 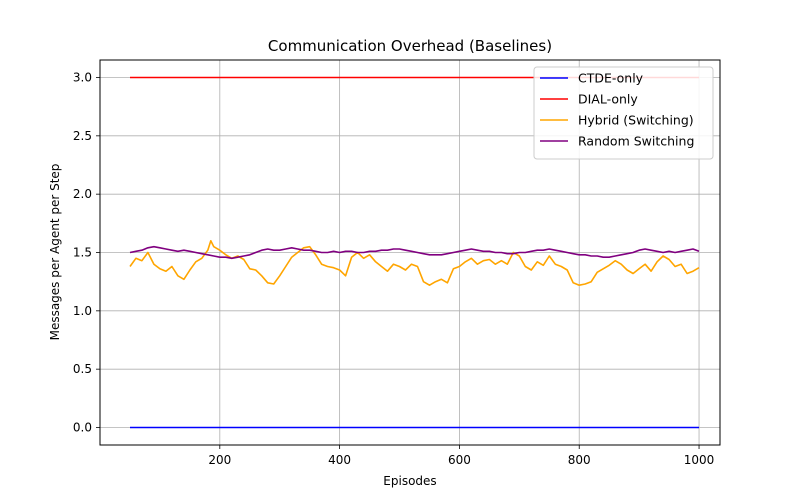 What do you see at coordinates (82, 369) in the screenshot?
I see `y-tick-label: 0.5` at bounding box center [82, 369].